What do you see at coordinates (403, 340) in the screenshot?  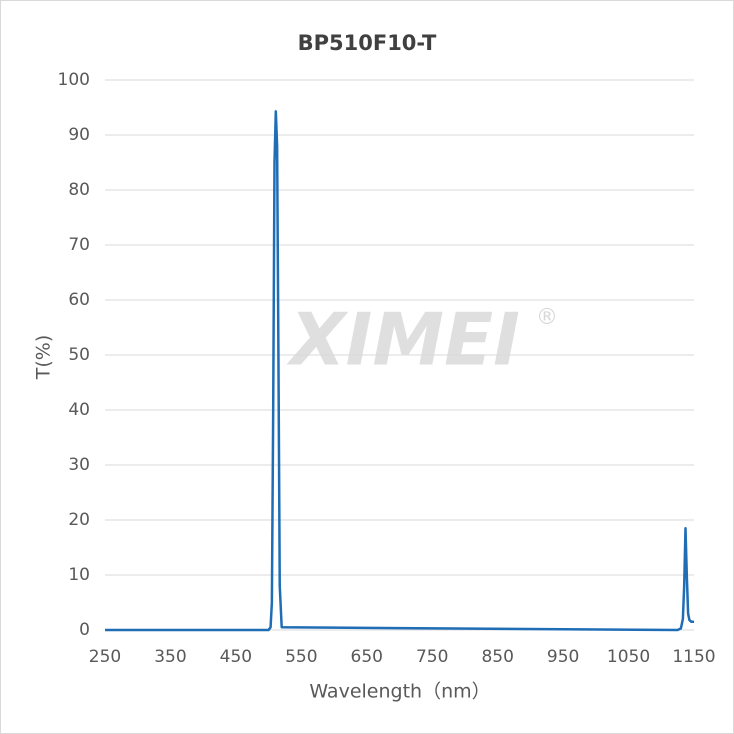 I see `watermark: XIMEI` at bounding box center [403, 340].